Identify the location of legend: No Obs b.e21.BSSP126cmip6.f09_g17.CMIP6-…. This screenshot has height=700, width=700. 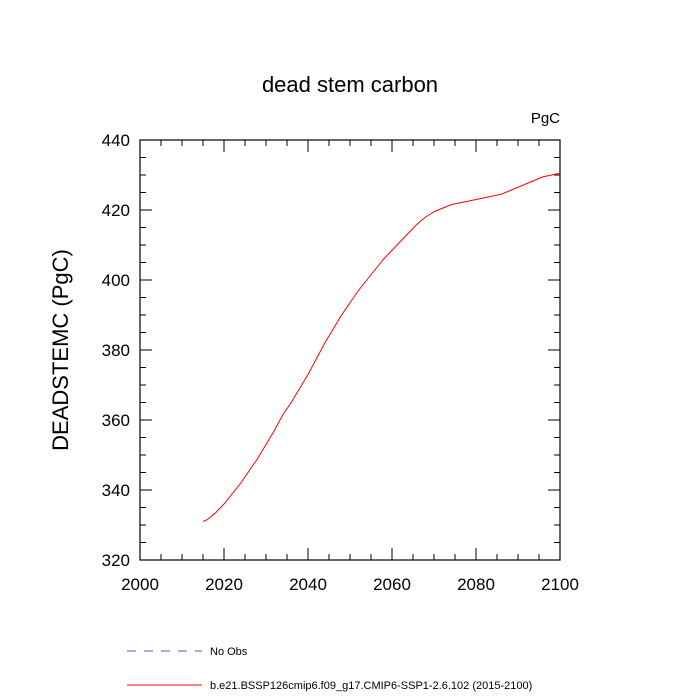
(329, 669).